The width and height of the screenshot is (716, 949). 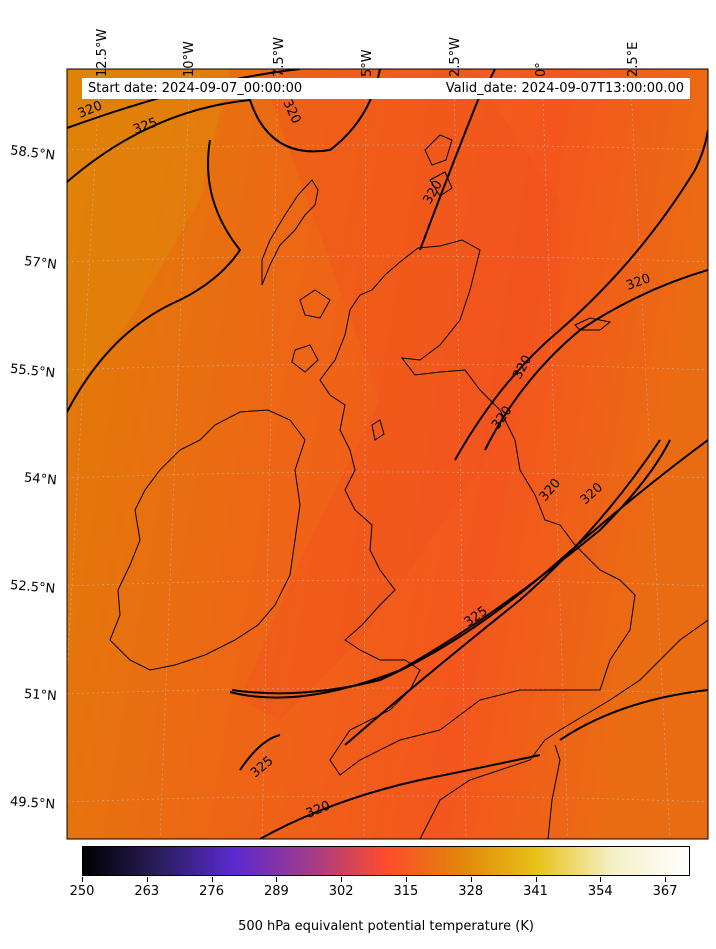 What do you see at coordinates (471, 891) in the screenshot?
I see `colorbar-tick-label: 328` at bounding box center [471, 891].